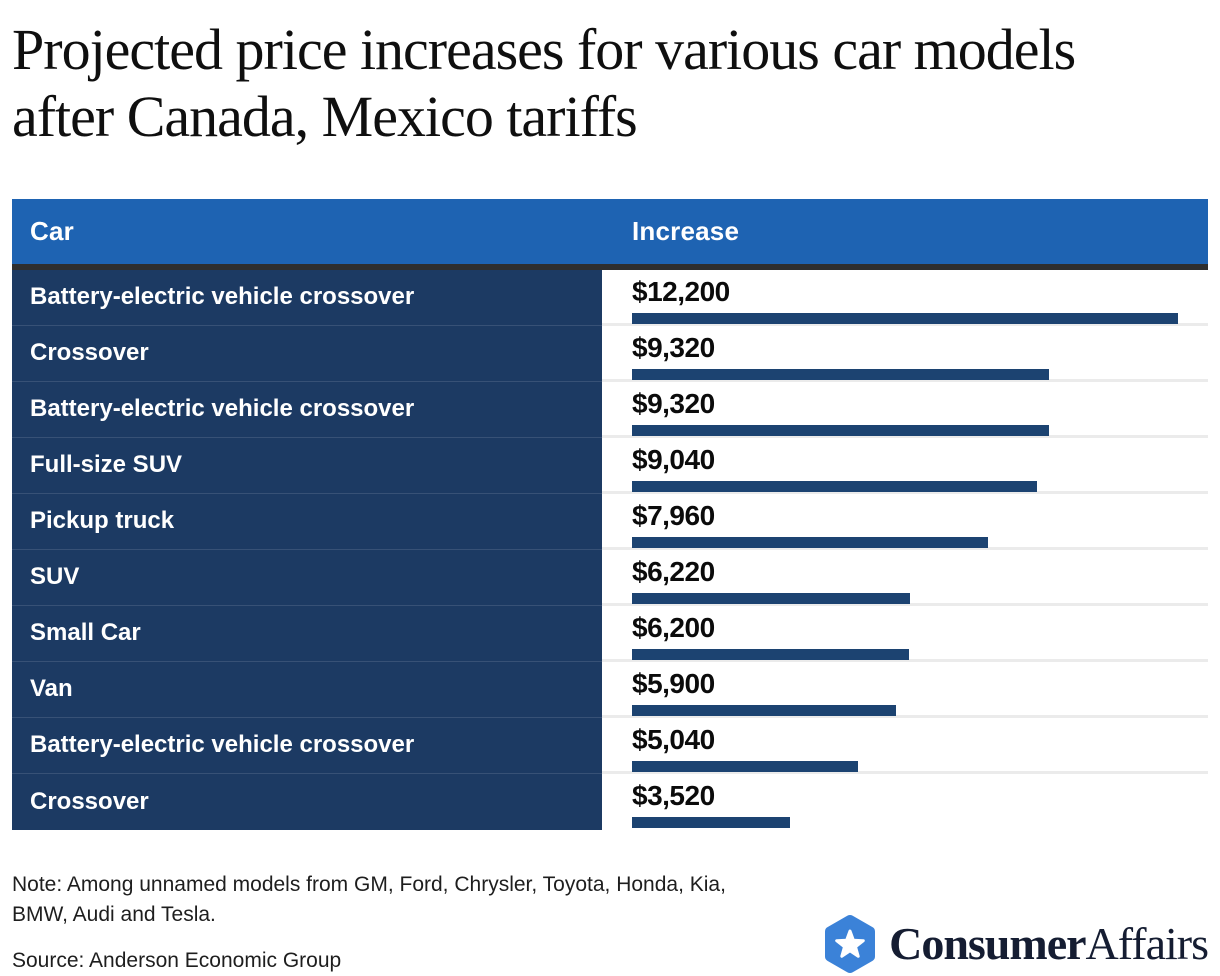 Image resolution: width=1220 pixels, height=976 pixels. Describe the element at coordinates (177, 960) in the screenshot. I see `source-text: Source: Anderson Economic Group` at that location.